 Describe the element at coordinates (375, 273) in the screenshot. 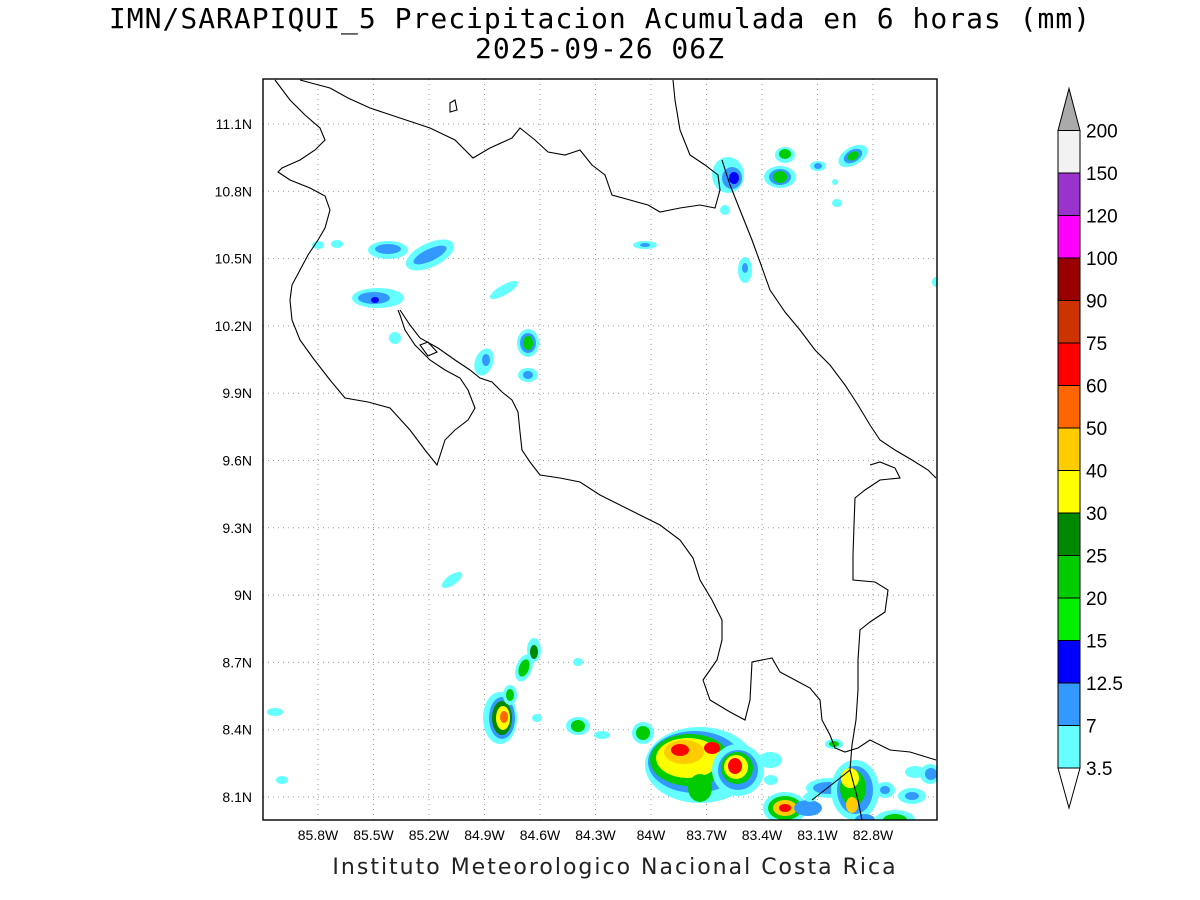

I see `coastline-pacific-nw` at that location.